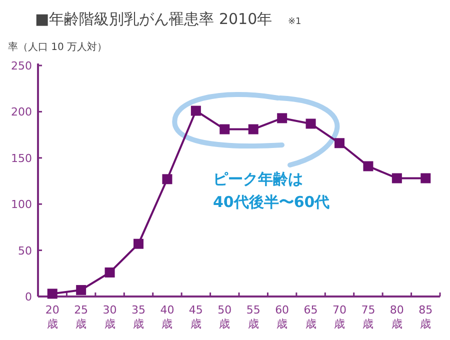 The height and width of the screenshot is (340, 450). What do you see at coordinates (397, 317) in the screenshot?
I see `x-tick-label: 80歳` at bounding box center [397, 317].